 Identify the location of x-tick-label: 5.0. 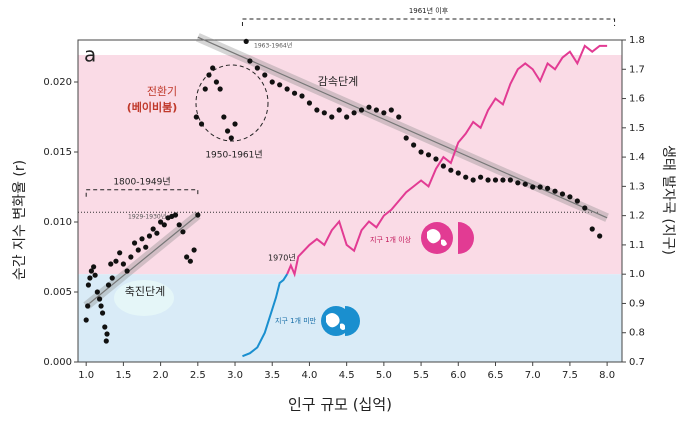
(384, 375).